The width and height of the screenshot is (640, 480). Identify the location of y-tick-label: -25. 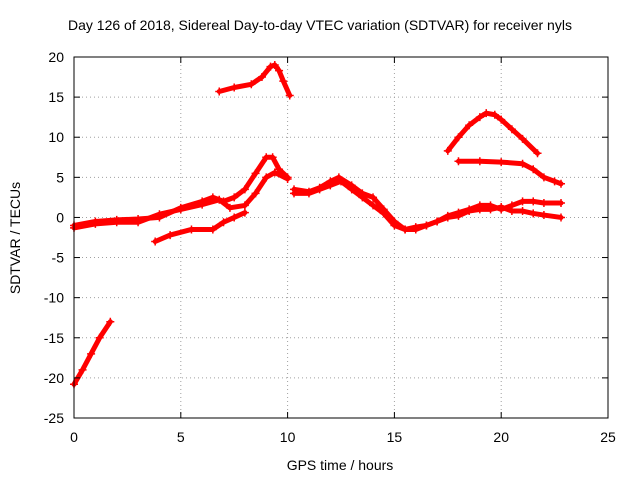
(54, 418).